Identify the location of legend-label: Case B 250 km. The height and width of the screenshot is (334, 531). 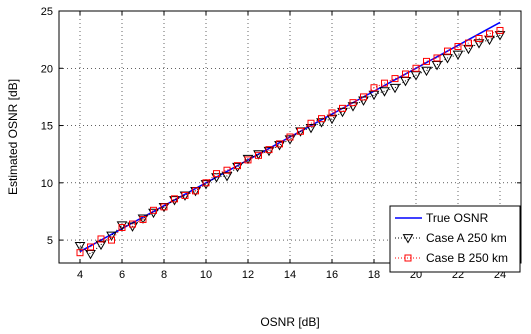
(467, 258).